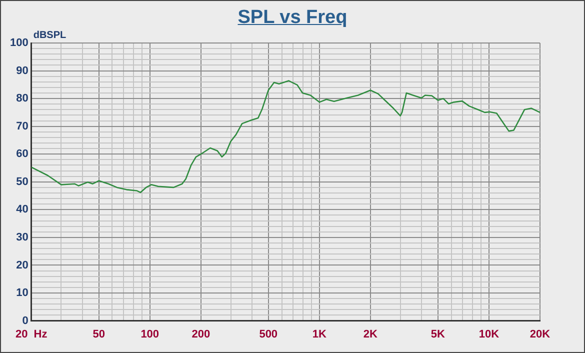  Describe the element at coordinates (292, 18) in the screenshot. I see `chart-title: SPL vs Freq` at that location.